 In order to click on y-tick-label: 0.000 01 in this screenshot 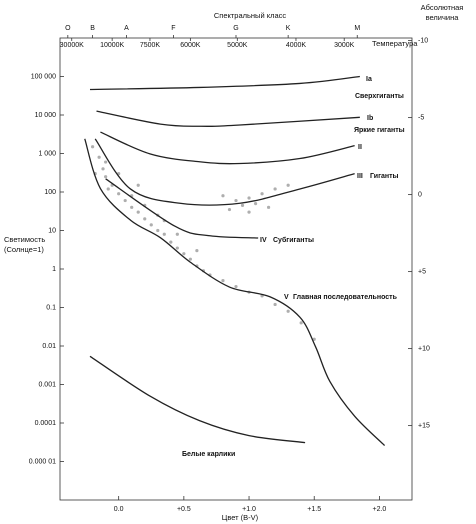, I will do `click(42, 461)`.